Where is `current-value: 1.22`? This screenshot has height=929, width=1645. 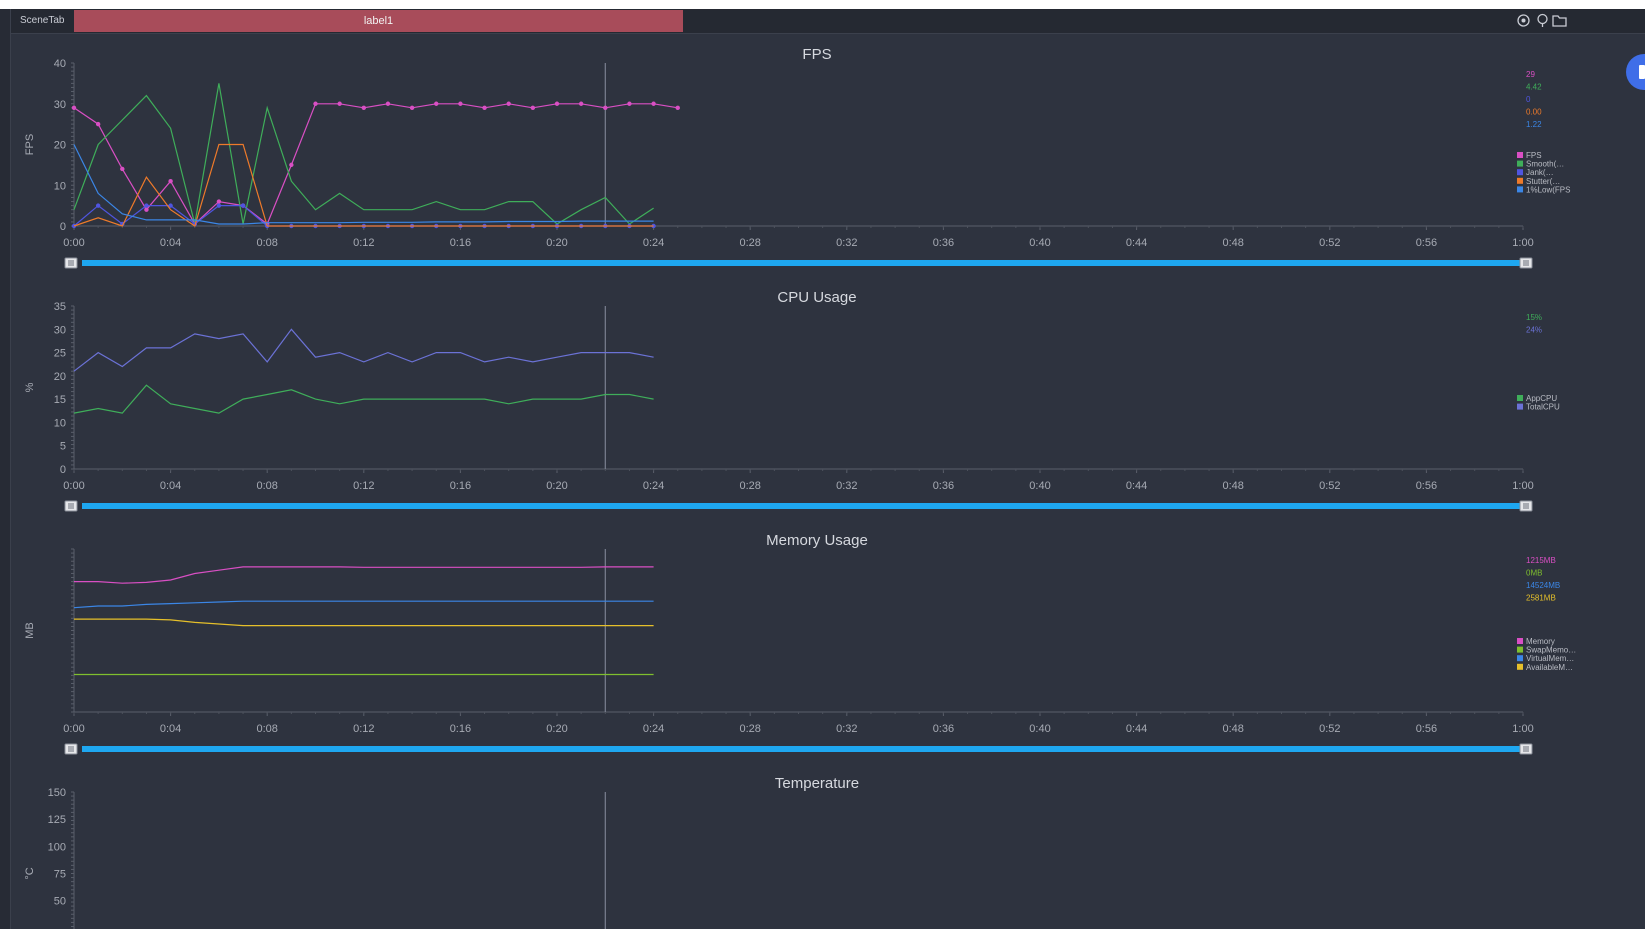
current-value: 1.22 is located at coordinates (1534, 124).